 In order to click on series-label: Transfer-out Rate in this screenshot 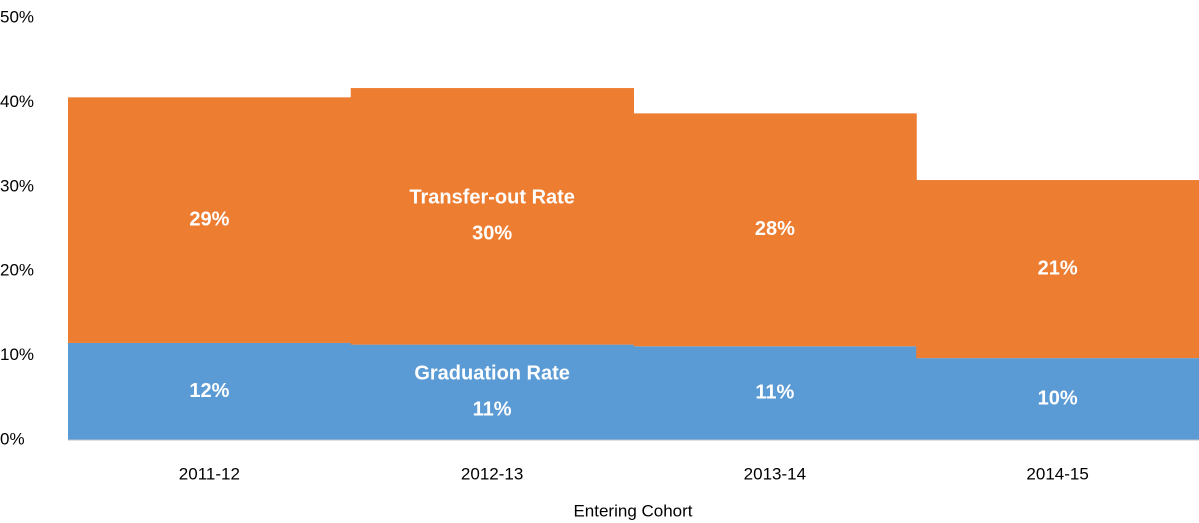, I will do `click(492, 198)`.